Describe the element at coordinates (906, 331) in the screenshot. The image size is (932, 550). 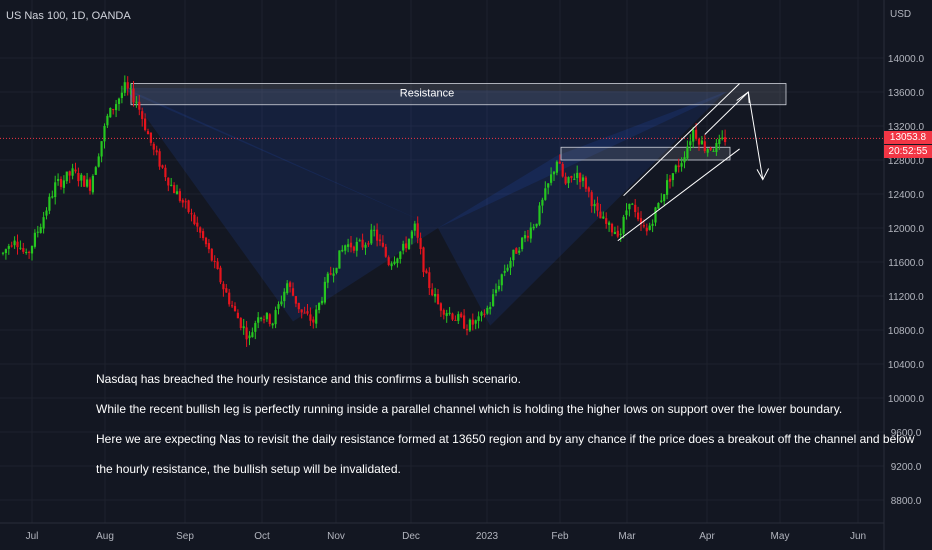
I see `price-tick-label: 10800.0` at that location.